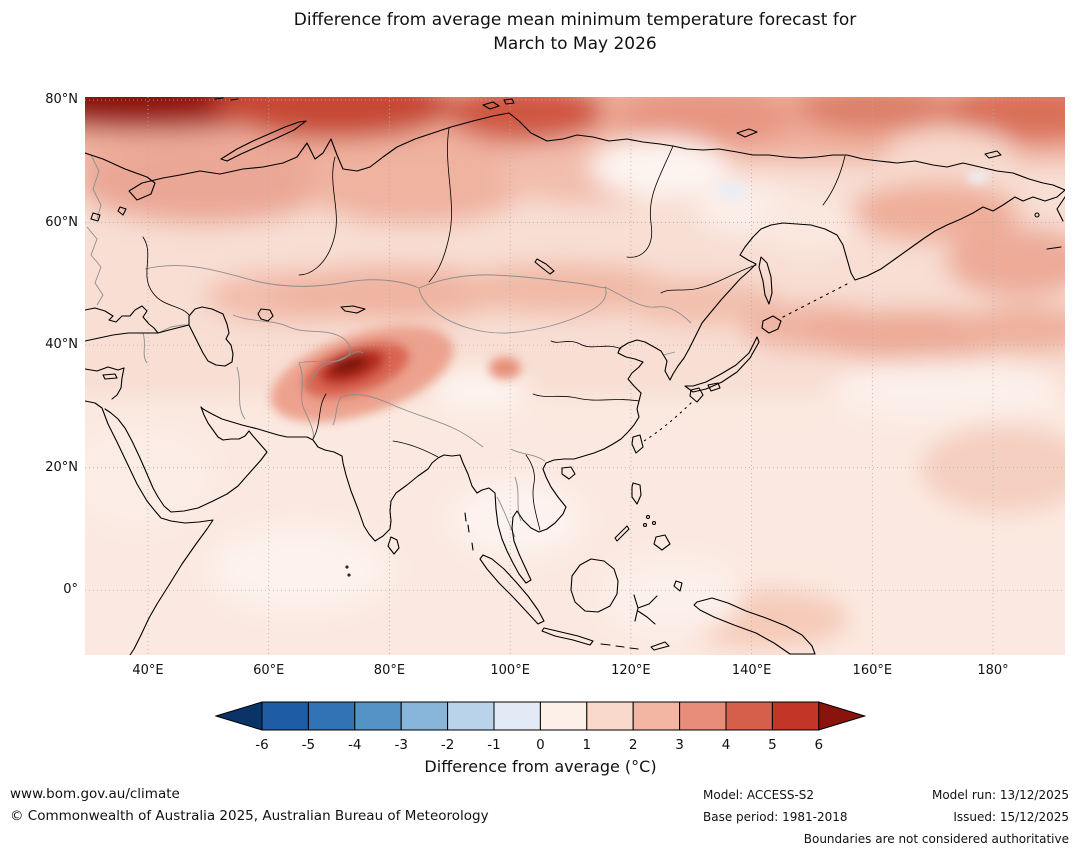  I want to click on lon-tick-label: 80°E, so click(389, 670).